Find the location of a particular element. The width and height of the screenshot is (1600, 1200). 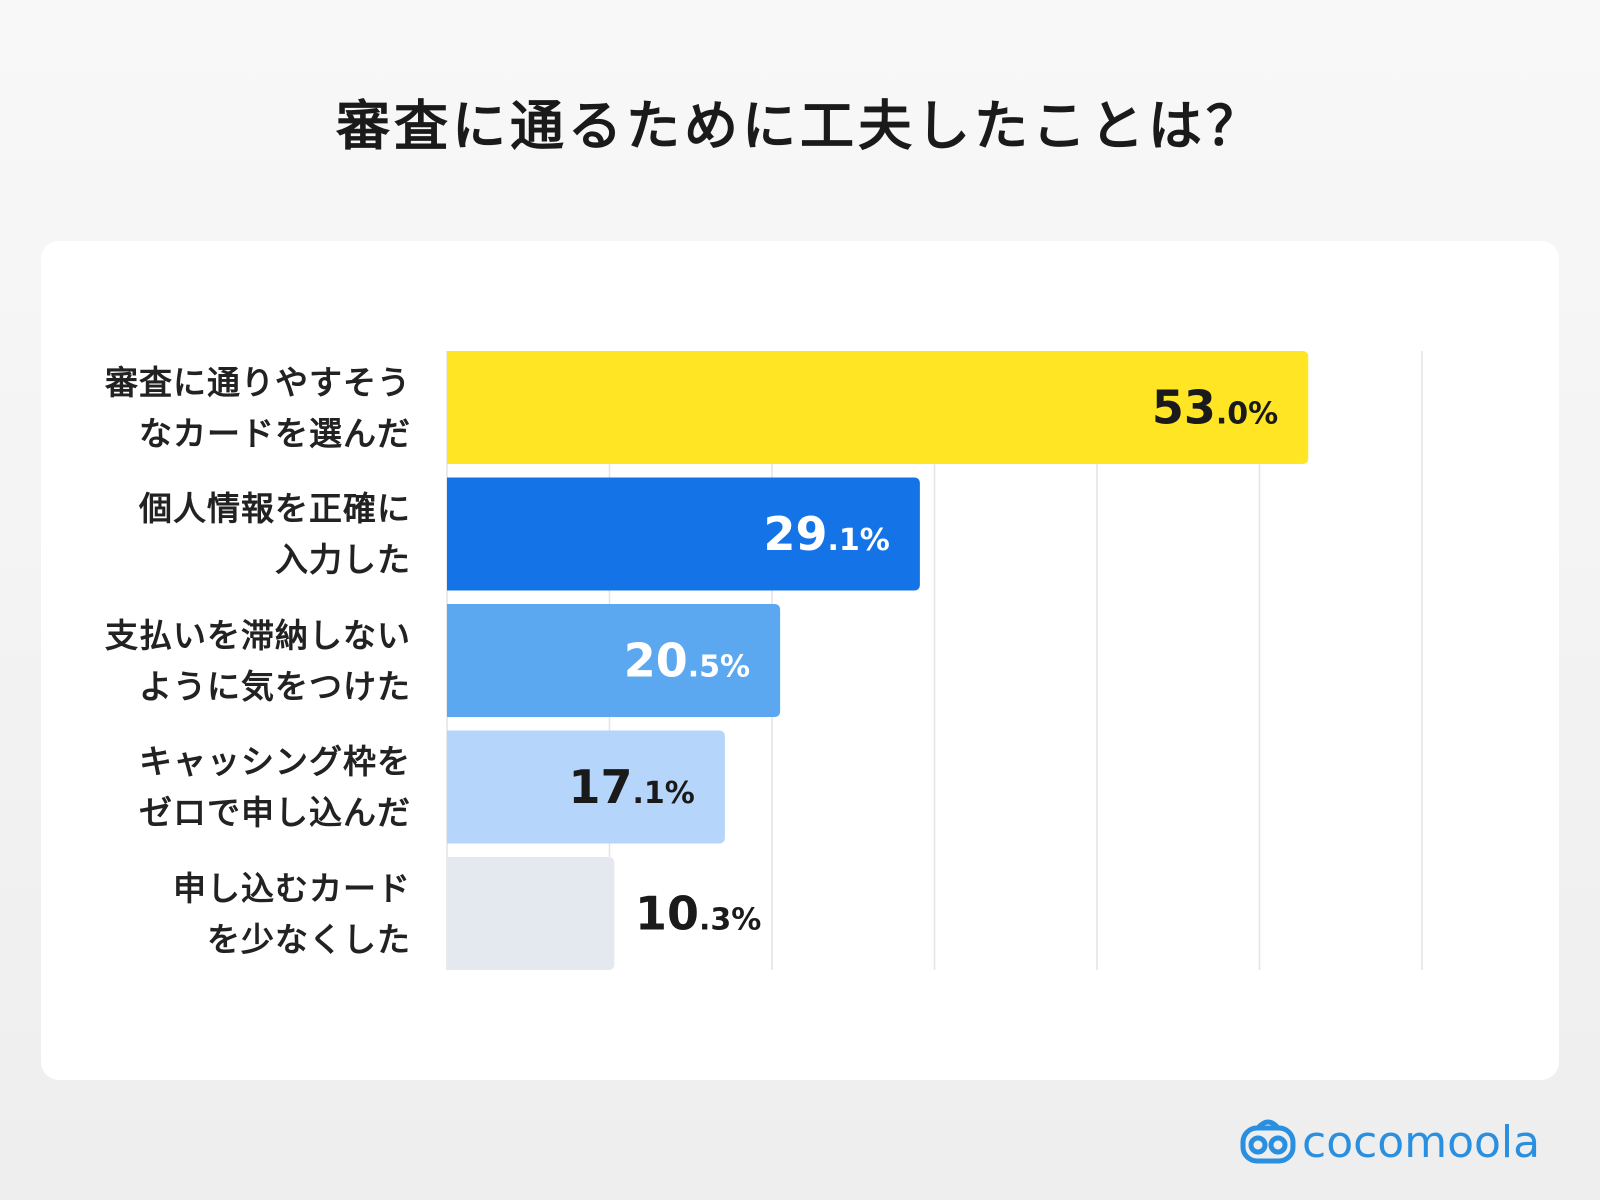

value-label: 17.1% is located at coordinates (632, 787).